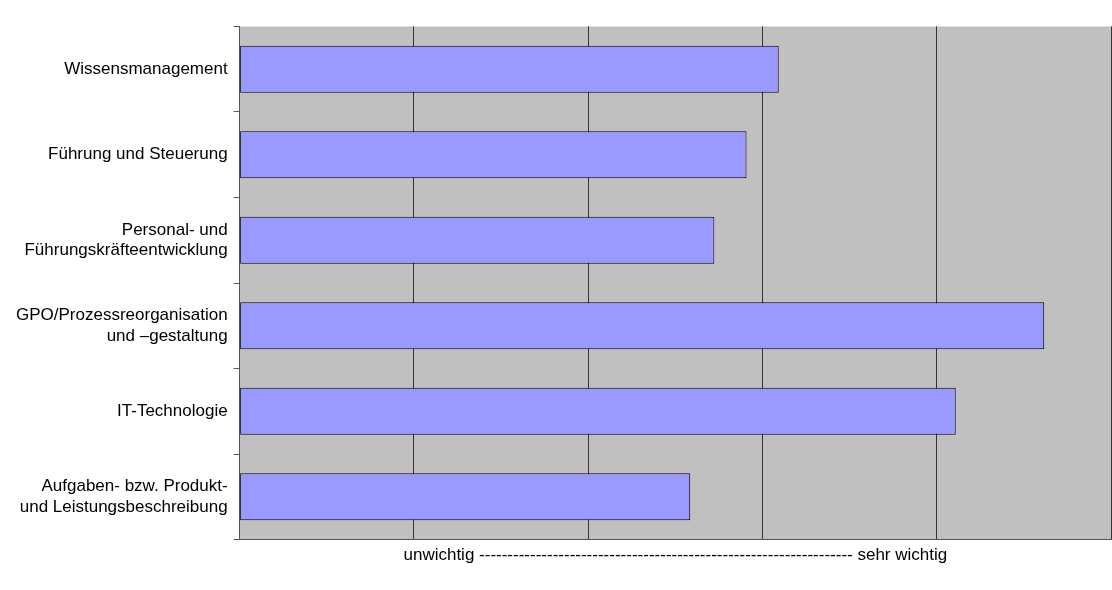 Image resolution: width=1112 pixels, height=590 pixels. What do you see at coordinates (138, 154) in the screenshot?
I see `y-tick-label: Führung und Steuerung` at bounding box center [138, 154].